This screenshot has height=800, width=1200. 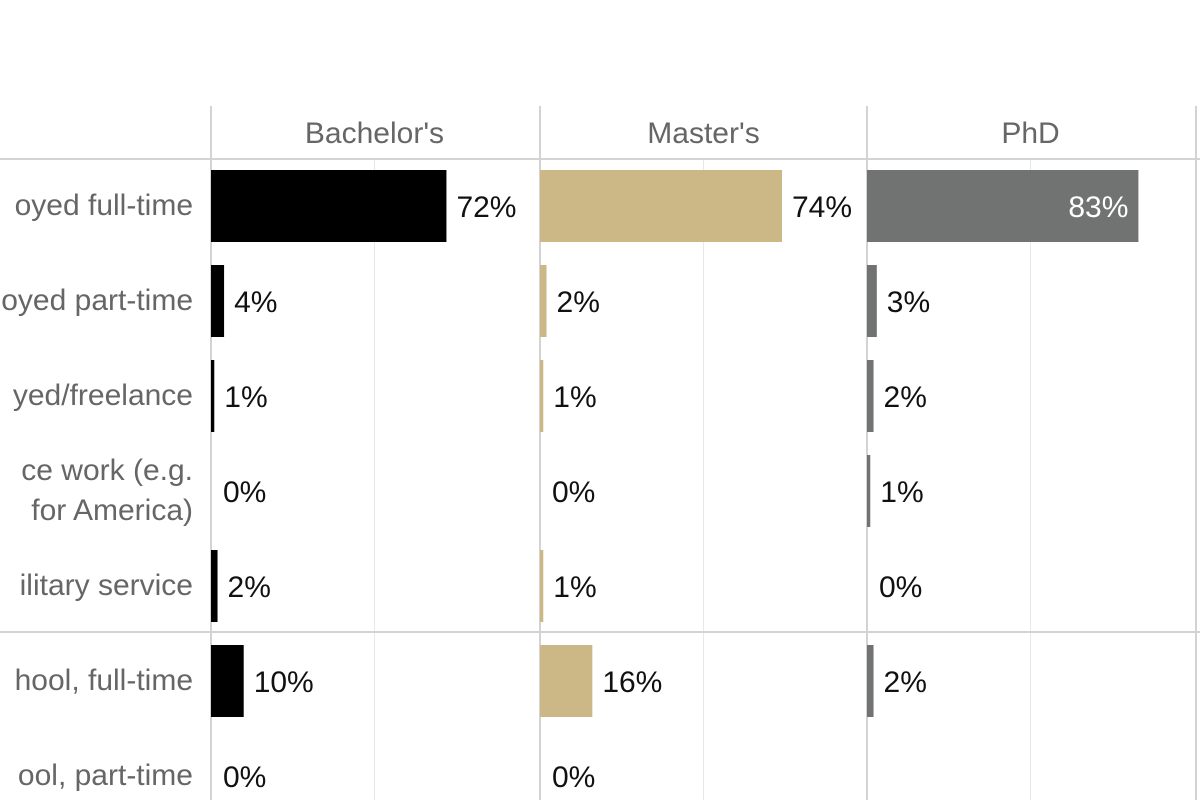 I want to click on column-header: PhD, so click(x=1030, y=133).